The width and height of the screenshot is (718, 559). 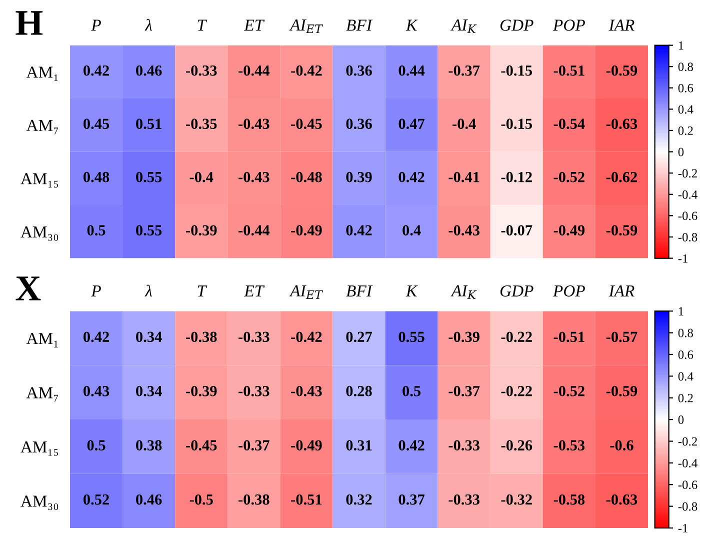 I want to click on data-label: 0.39, so click(x=359, y=177).